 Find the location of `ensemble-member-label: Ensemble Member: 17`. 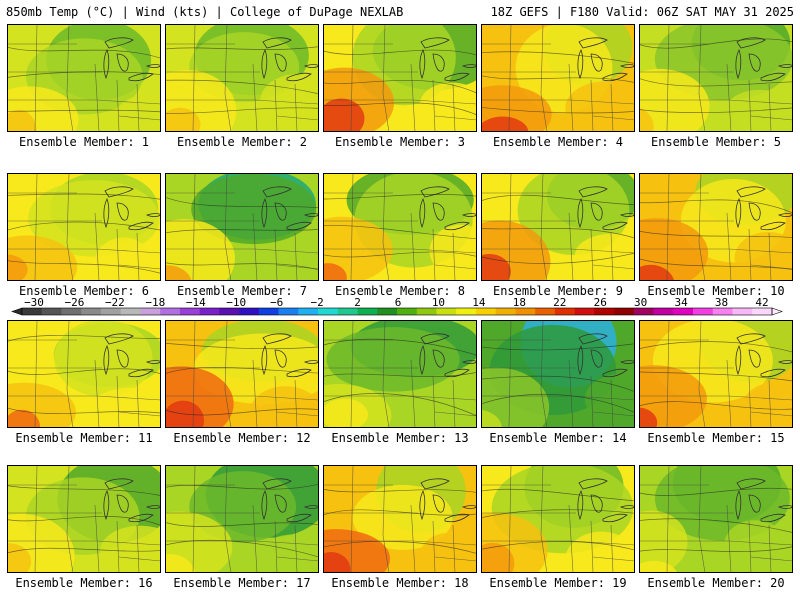

ensemble-member-label: Ensemble Member: 17 is located at coordinates (242, 583).